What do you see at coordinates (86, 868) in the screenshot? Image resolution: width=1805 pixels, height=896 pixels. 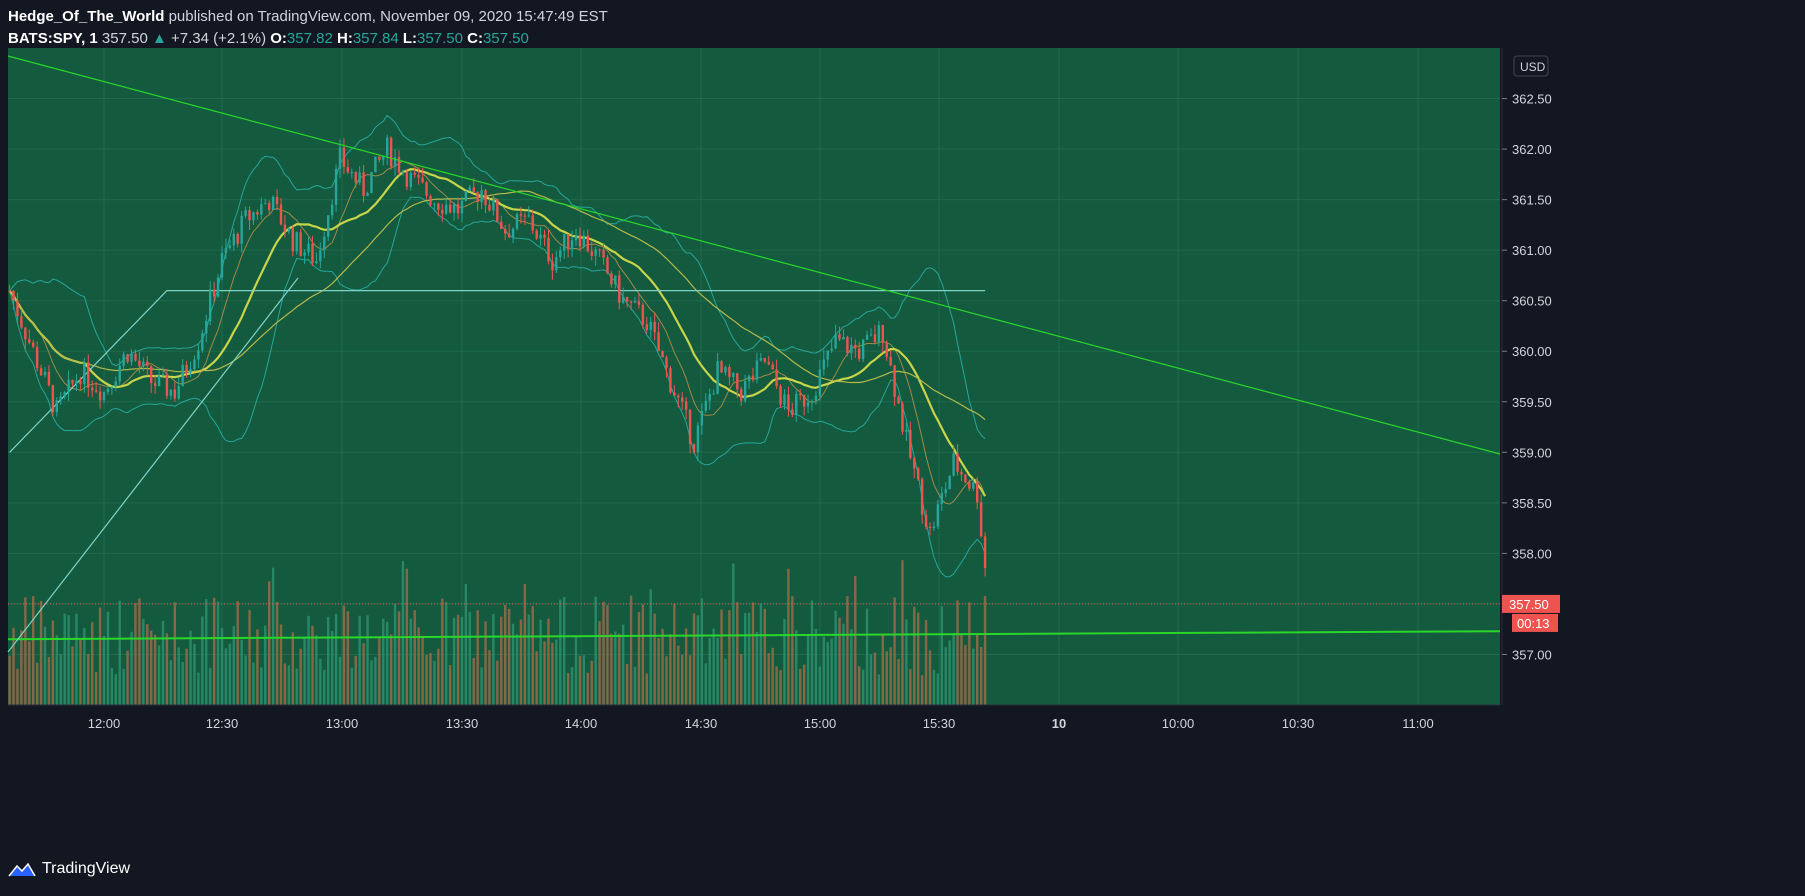 I see `tradingview-brand: TradingView` at bounding box center [86, 868].